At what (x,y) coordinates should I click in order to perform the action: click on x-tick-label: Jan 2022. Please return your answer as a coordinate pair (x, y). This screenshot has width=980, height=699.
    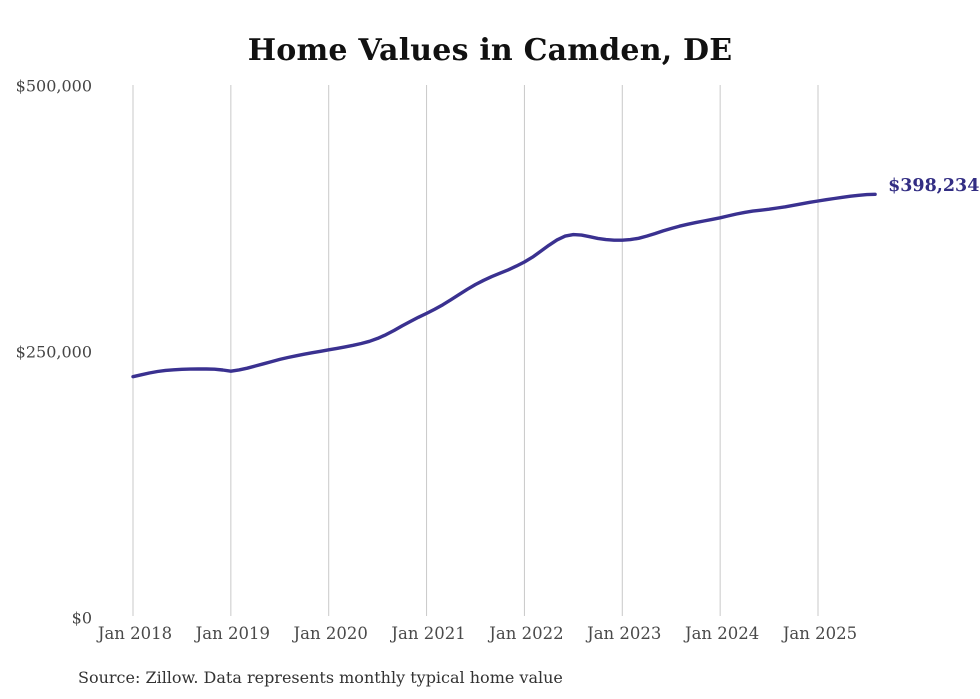
    Looking at the image, I should click on (526, 633).